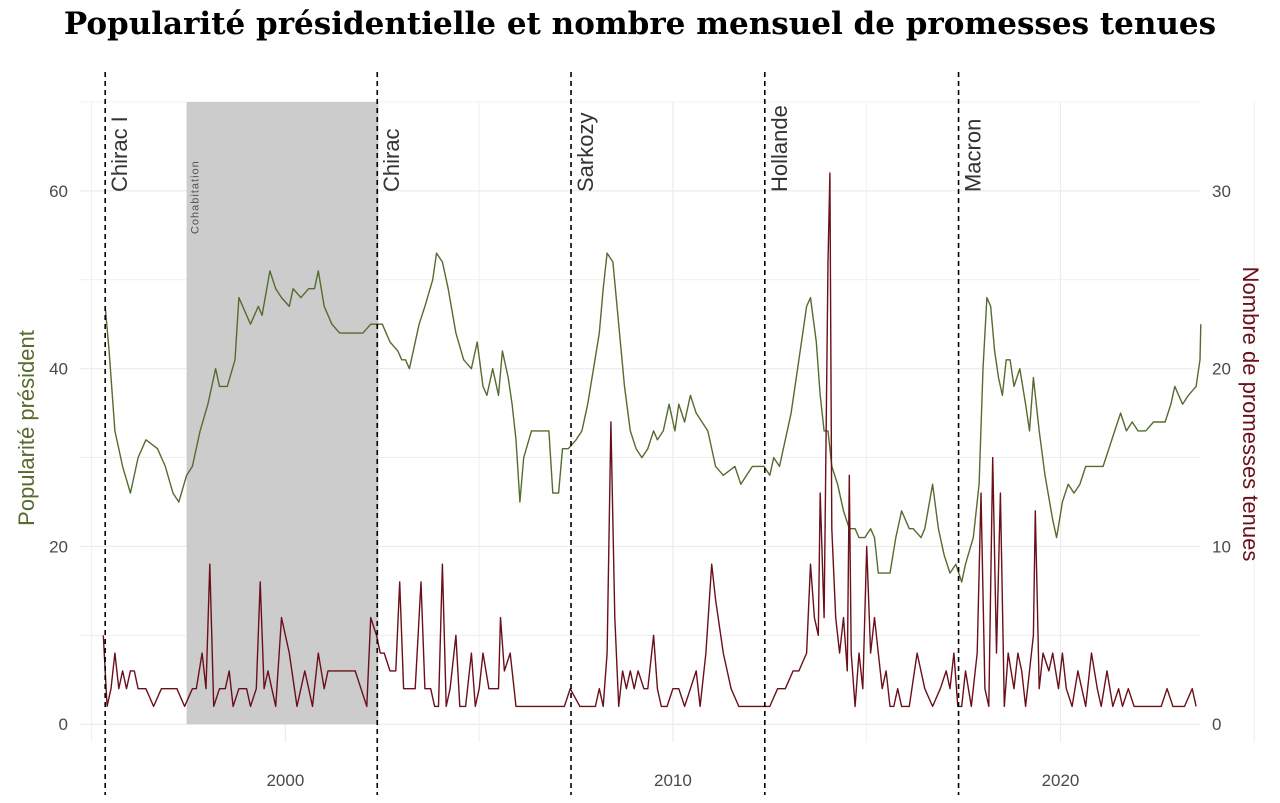 The width and height of the screenshot is (1280, 803). Describe the element at coordinates (1061, 780) in the screenshot. I see `x-tick-label: 2020` at that location.